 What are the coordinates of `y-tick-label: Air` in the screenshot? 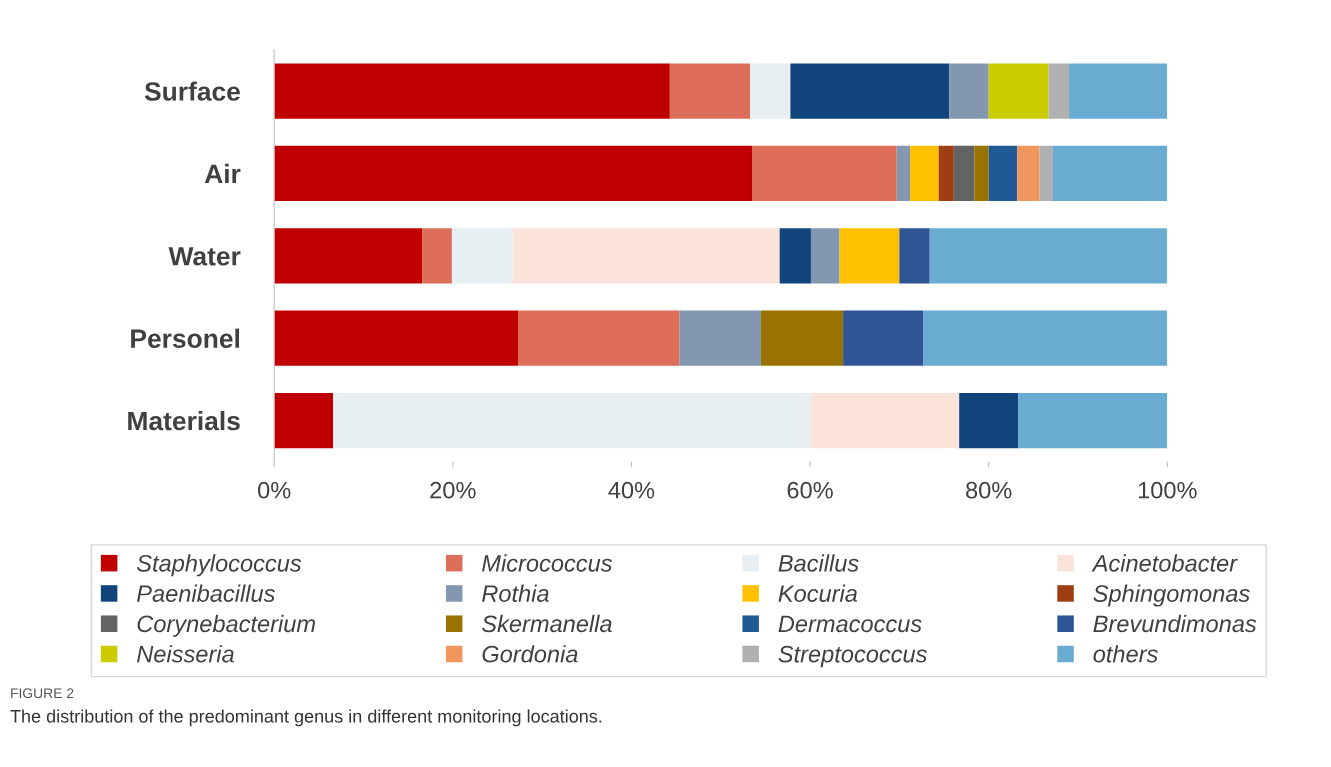 It's located at (222, 173).